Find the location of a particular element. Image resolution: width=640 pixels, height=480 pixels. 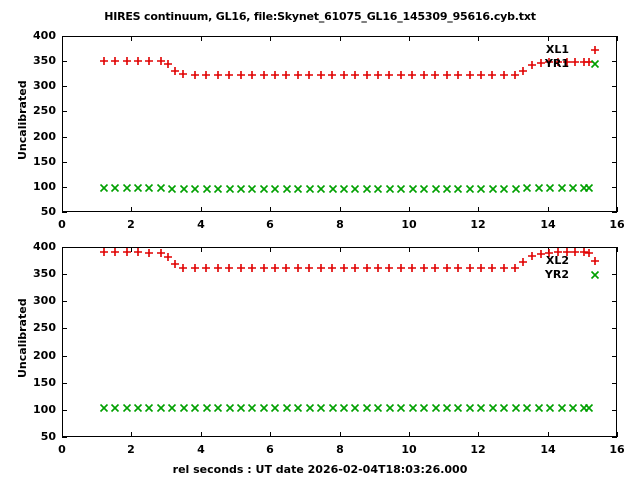

legend-label-yr2: YR2 is located at coordinates (556, 274).